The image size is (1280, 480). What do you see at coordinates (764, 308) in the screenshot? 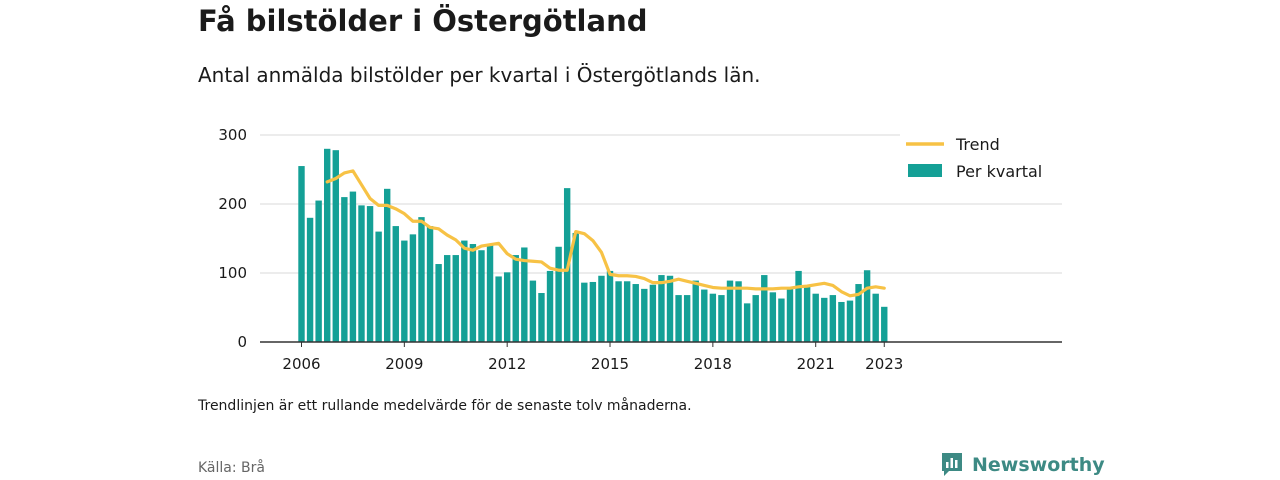
I see `bar-2019-Q3` at bounding box center [764, 308].